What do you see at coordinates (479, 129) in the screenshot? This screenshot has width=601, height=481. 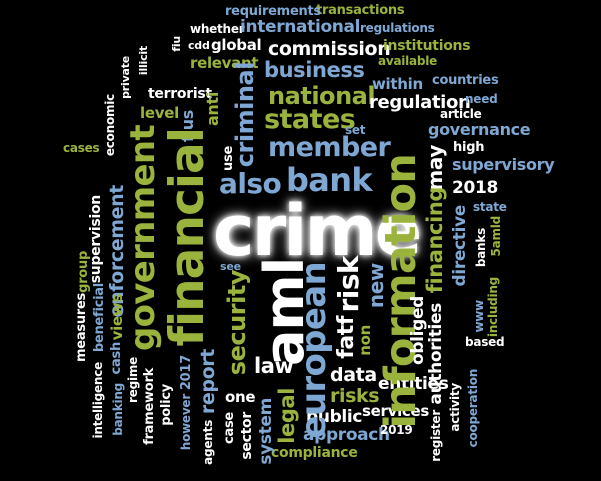 I see `word-governance: governance` at bounding box center [479, 129].